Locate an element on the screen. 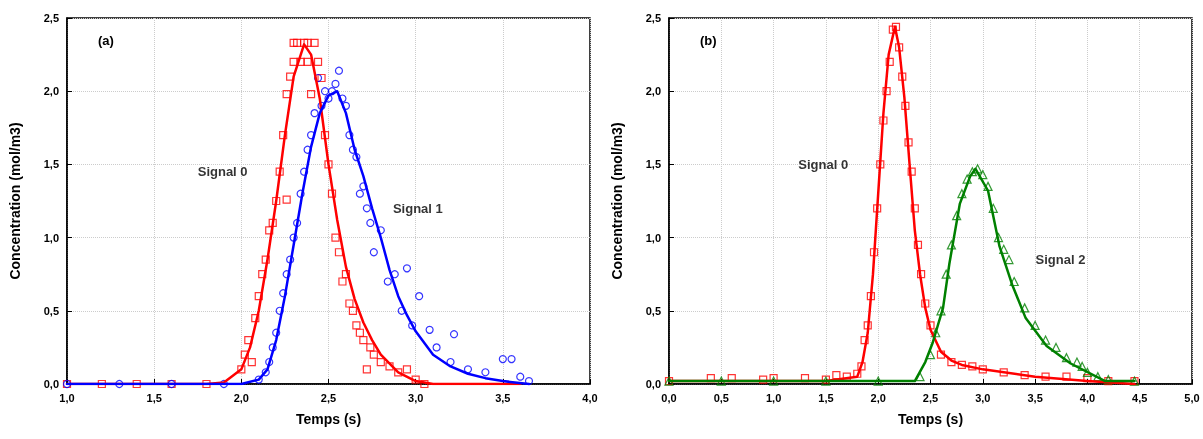 Image resolution: width=1203 pixels, height=439 pixels. y-axis-title: Concentration (mol/m3) is located at coordinates (616, 201).